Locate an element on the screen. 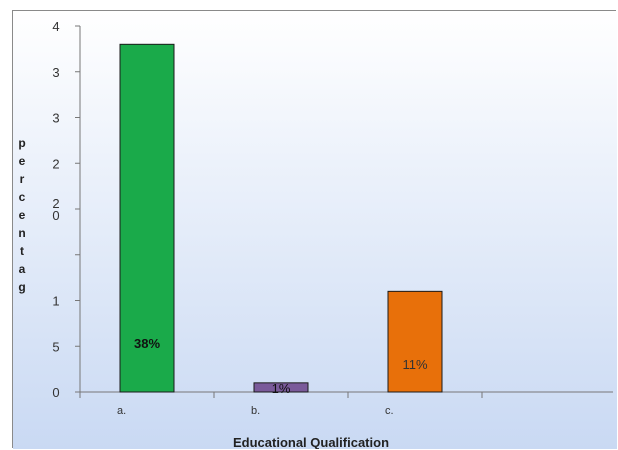  y-label-char: a is located at coordinates (22, 269).